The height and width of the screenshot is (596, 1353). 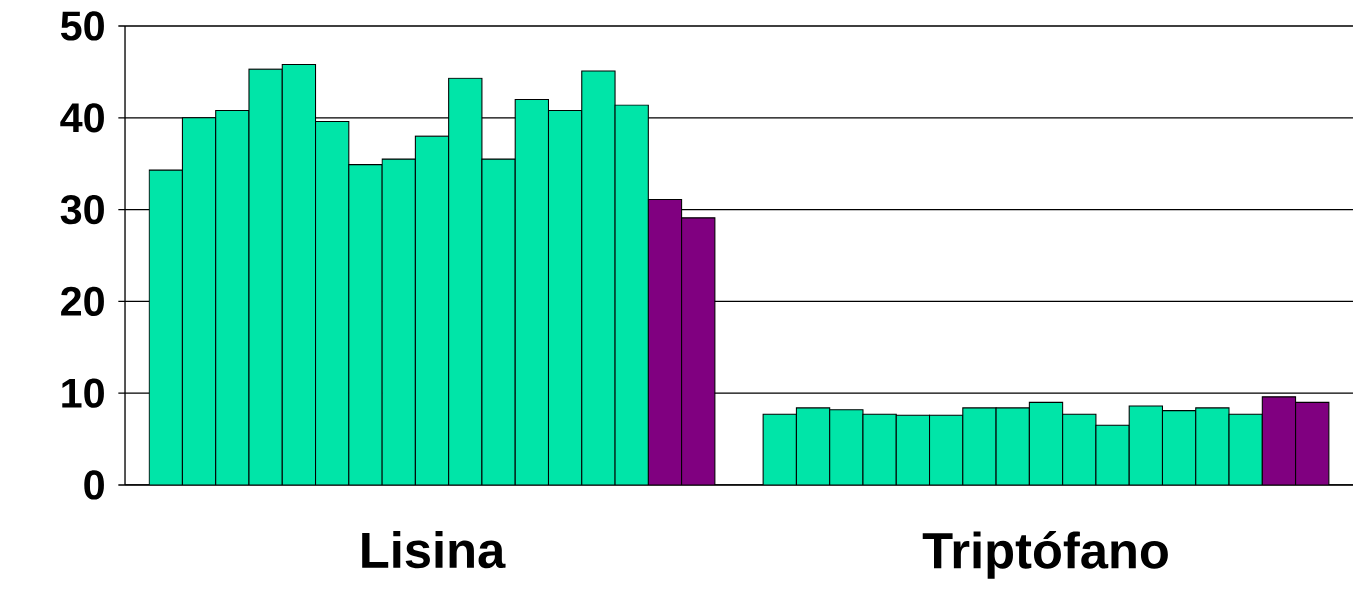 What do you see at coordinates (82, 118) in the screenshot?
I see `y-tick-label: 40` at bounding box center [82, 118].